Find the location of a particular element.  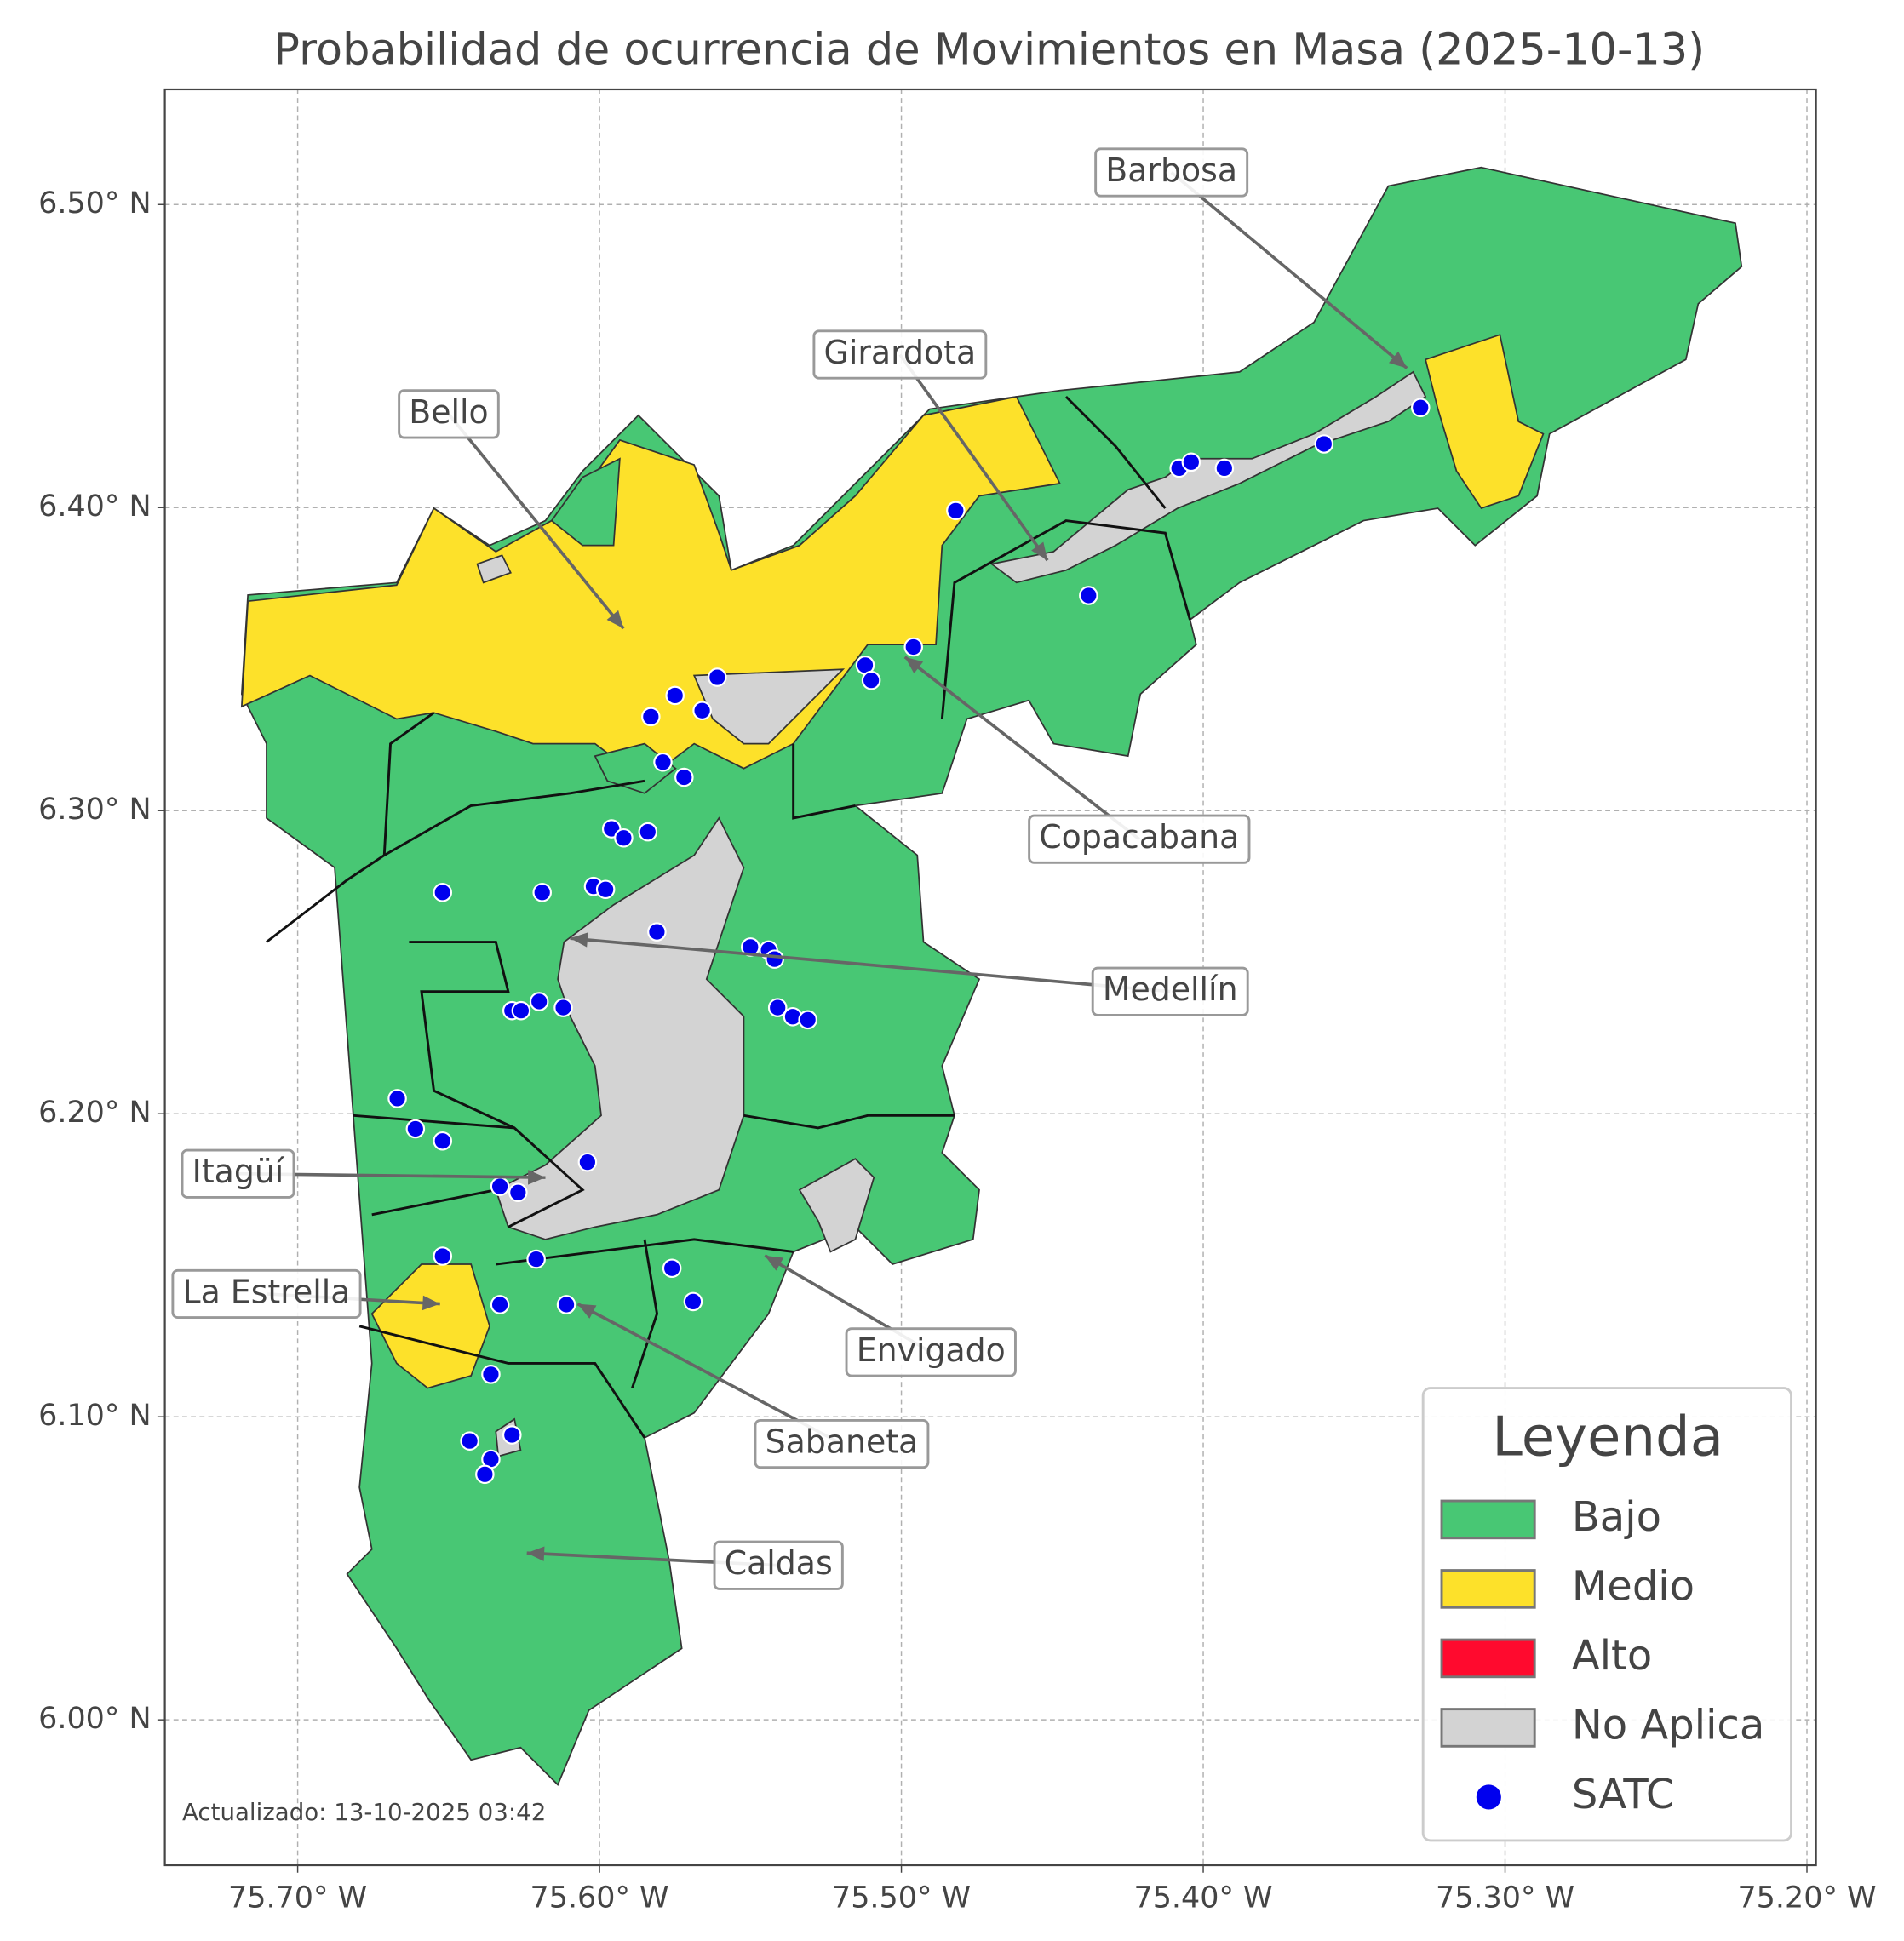

legend-label: Alto is located at coordinates (1612, 1656).